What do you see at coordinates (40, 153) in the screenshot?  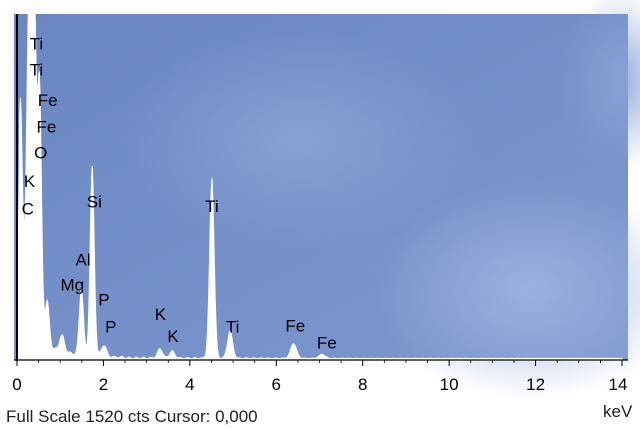 I see `peak-label: O` at bounding box center [40, 153].